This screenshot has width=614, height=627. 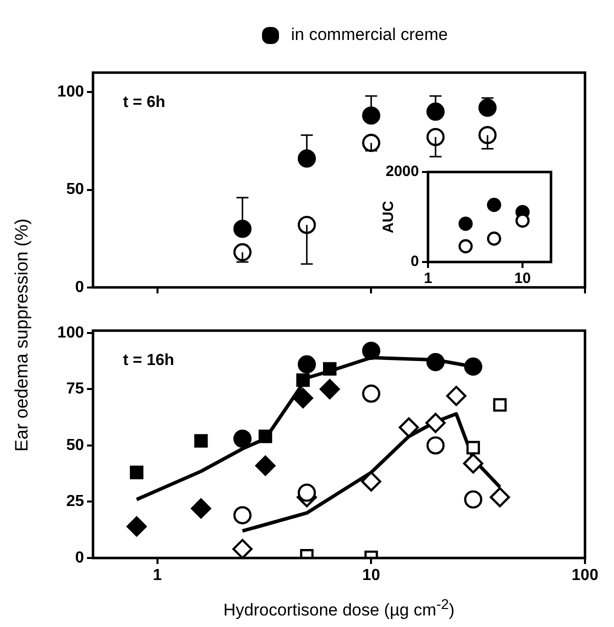 What do you see at coordinates (402, 171) in the screenshot?
I see `y-tick-label: 2000` at bounding box center [402, 171].